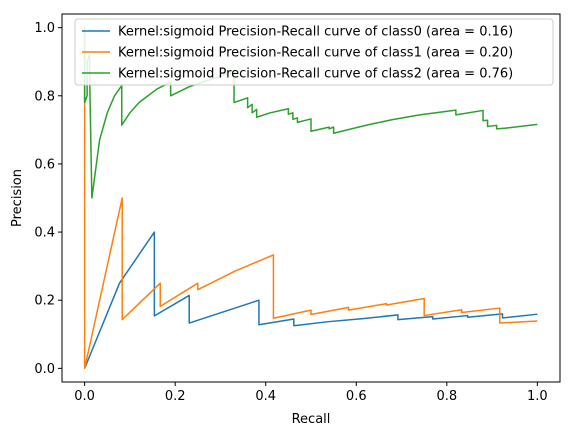  I want to click on y-tick-label: 0.8, so click(44, 96).